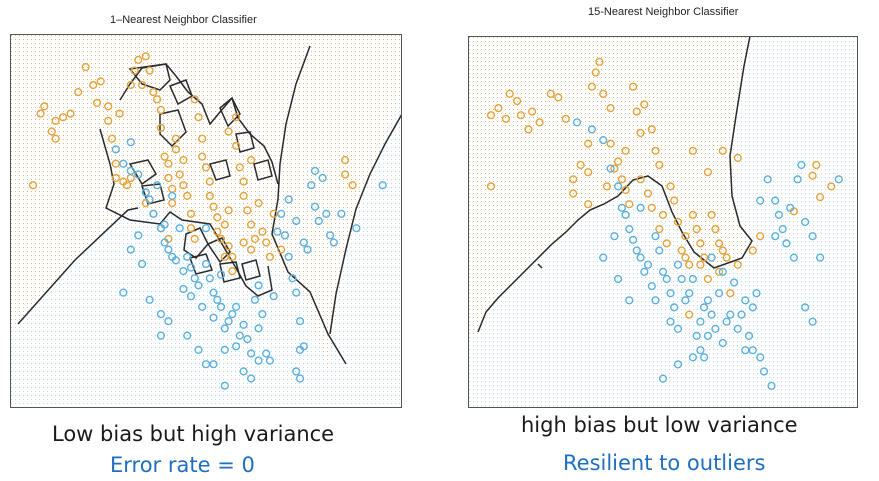 The image size is (879, 481). What do you see at coordinates (659, 425) in the screenshot?
I see `caption-15nn: high bias but low variance` at bounding box center [659, 425].